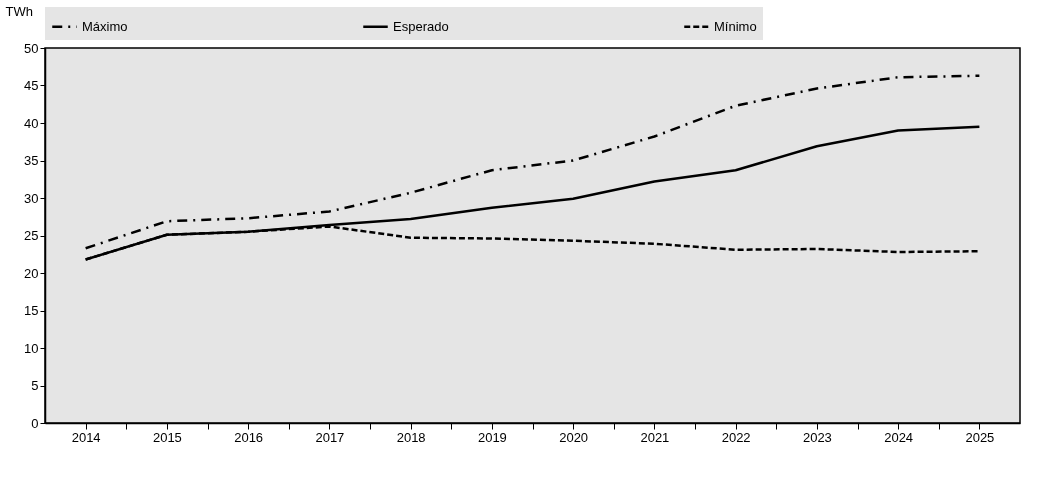 The height and width of the screenshot is (493, 1051). Describe the element at coordinates (899, 437) in the screenshot. I see `x-tick-label: 2024` at that location.